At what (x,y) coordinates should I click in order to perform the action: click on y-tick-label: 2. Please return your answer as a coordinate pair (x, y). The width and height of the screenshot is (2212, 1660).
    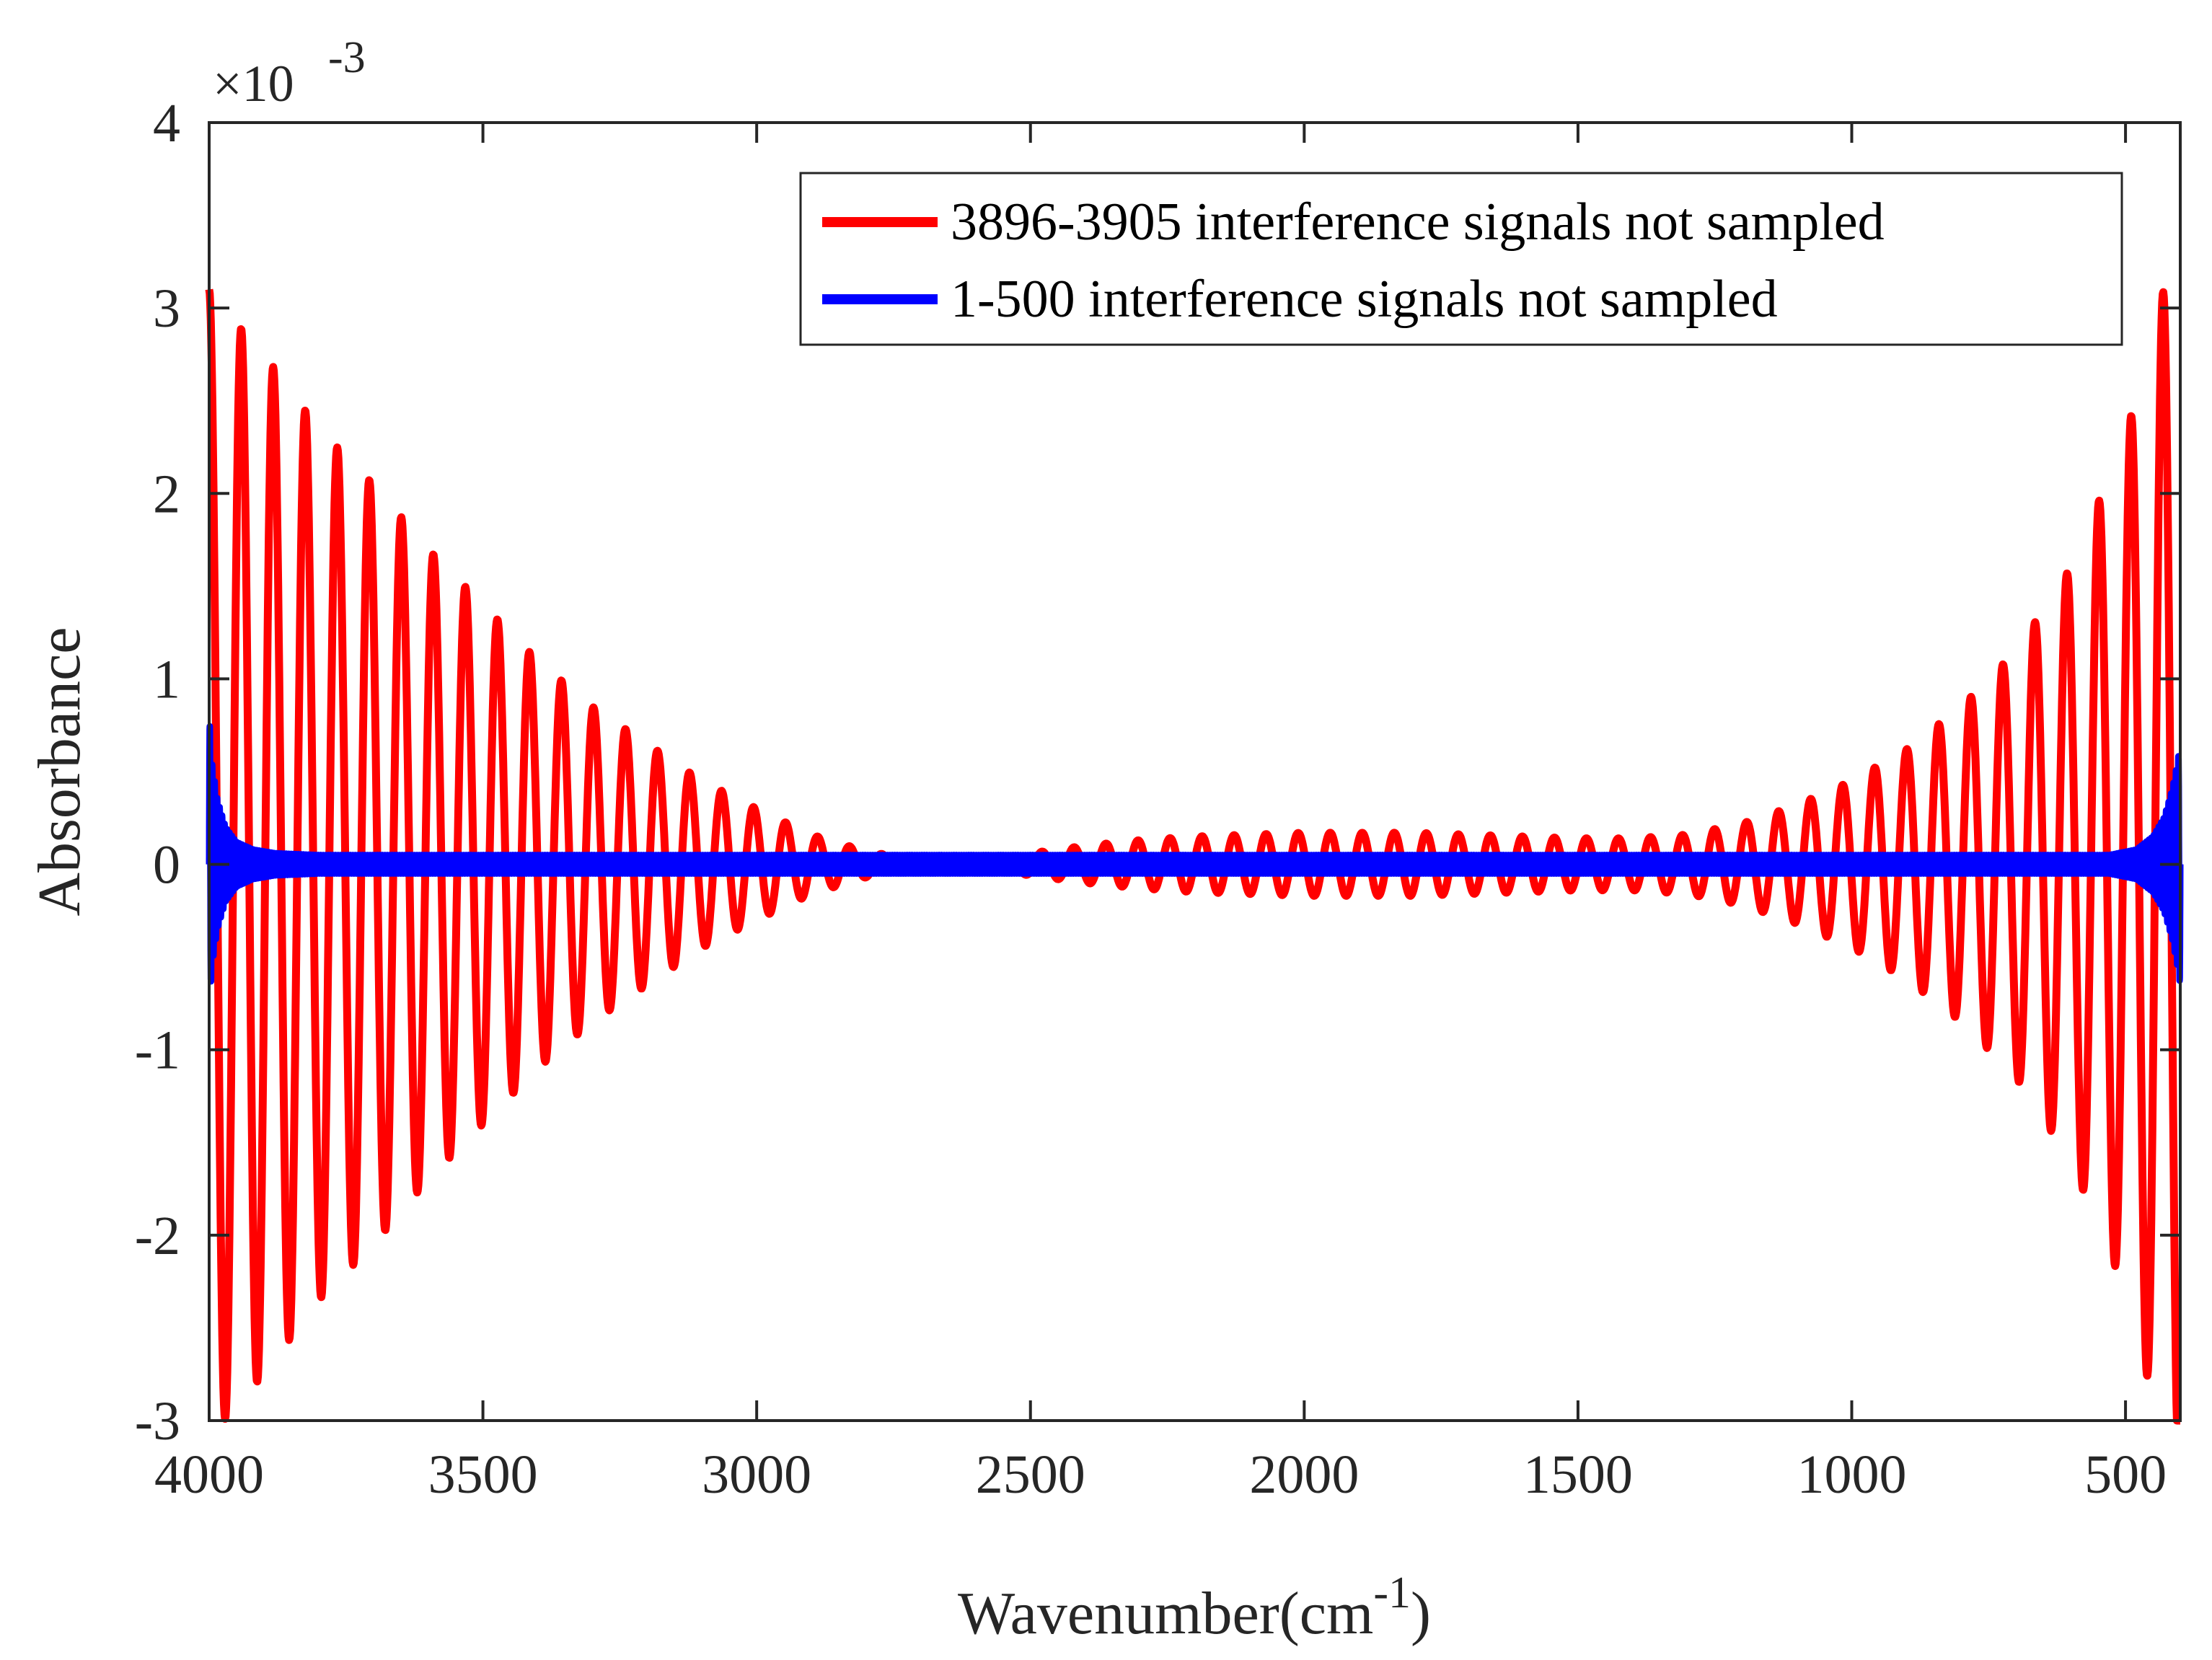
    Looking at the image, I should click on (166, 494).